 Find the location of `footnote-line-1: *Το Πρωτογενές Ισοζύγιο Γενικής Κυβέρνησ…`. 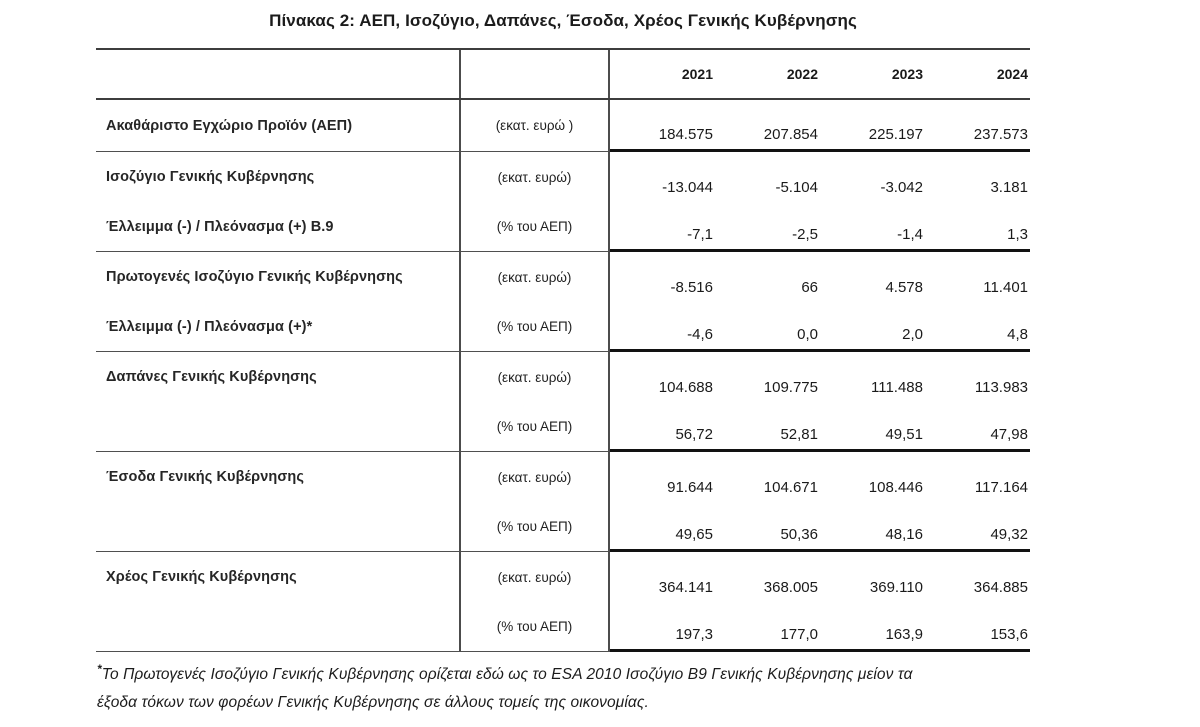

footnote-line-1: *Το Πρωτογενές Ισοζύγιο Γενικής Κυβέρνησ… is located at coordinates (505, 673).